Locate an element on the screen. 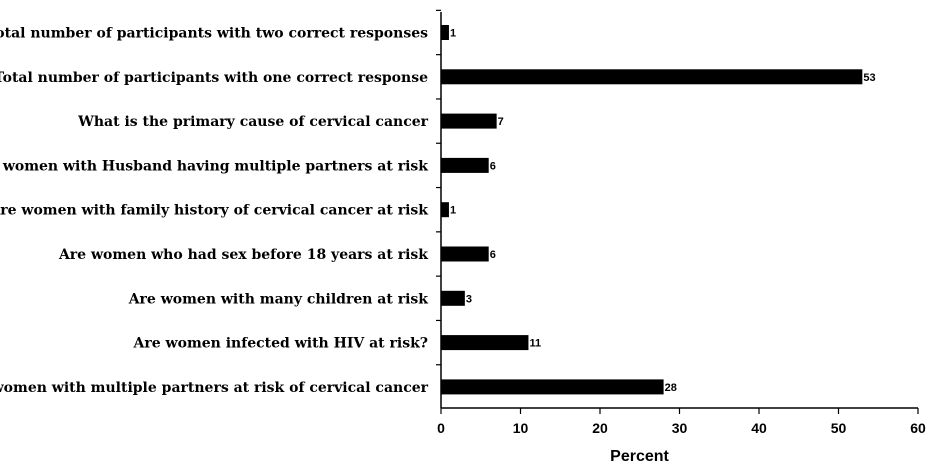 Image resolution: width=928 pixels, height=466 pixels. data-label: 11 is located at coordinates (535, 344).